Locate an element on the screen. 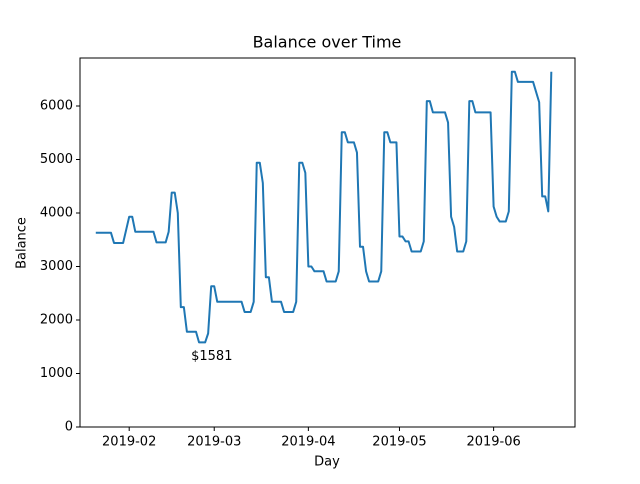  x-tick-label: 2019-05 is located at coordinates (399, 442).